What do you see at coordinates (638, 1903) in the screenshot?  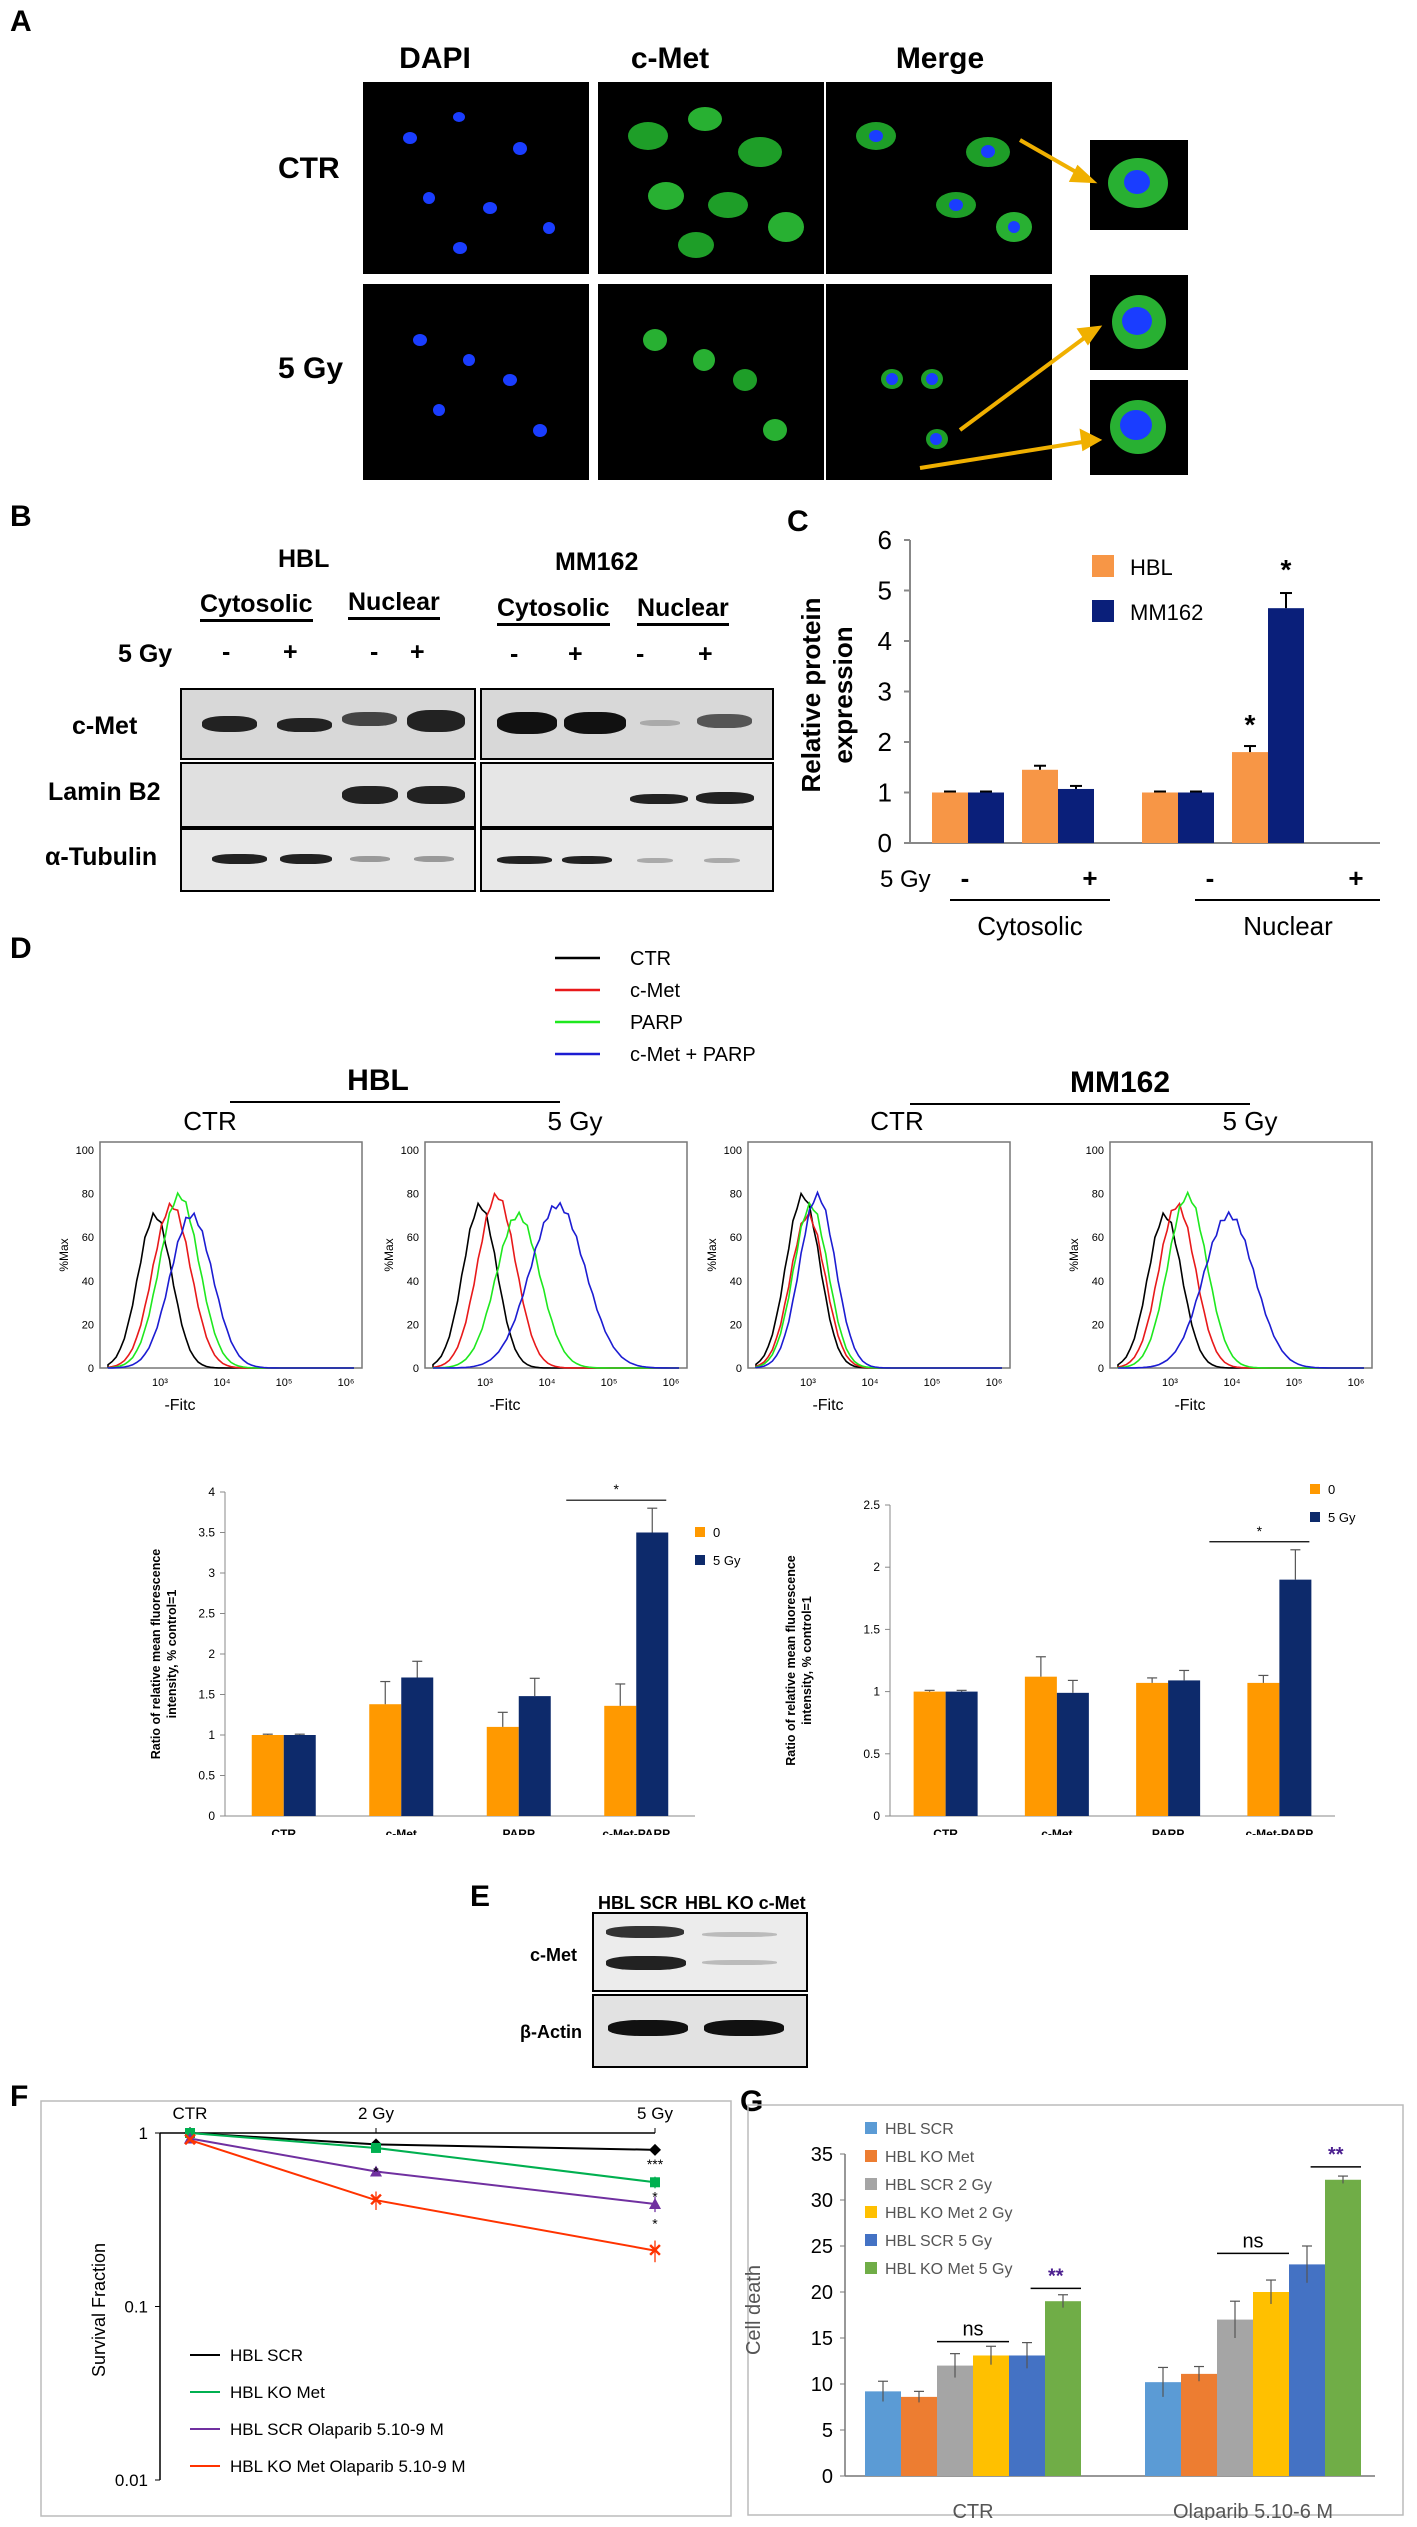 I see `panelE-col-scr: HBL SCR` at bounding box center [638, 1903].